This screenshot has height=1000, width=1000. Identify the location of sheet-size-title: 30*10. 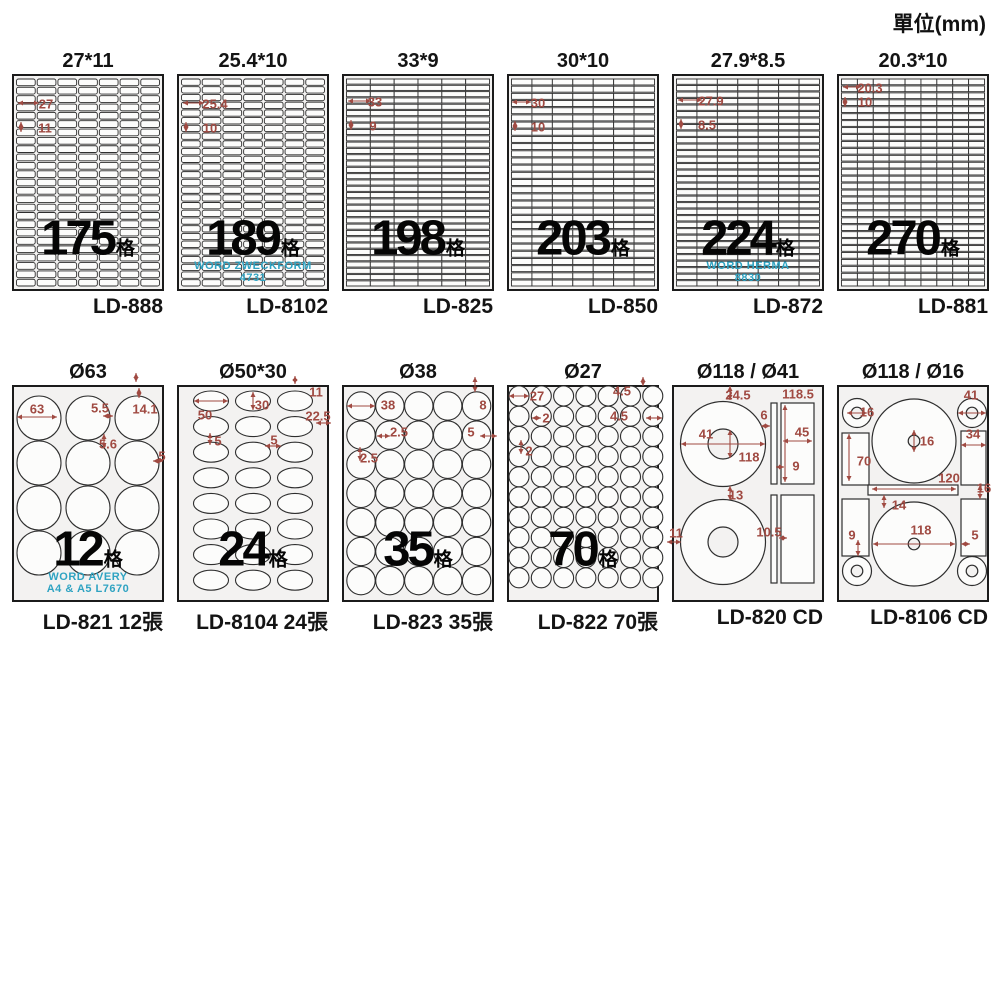
(583, 61).